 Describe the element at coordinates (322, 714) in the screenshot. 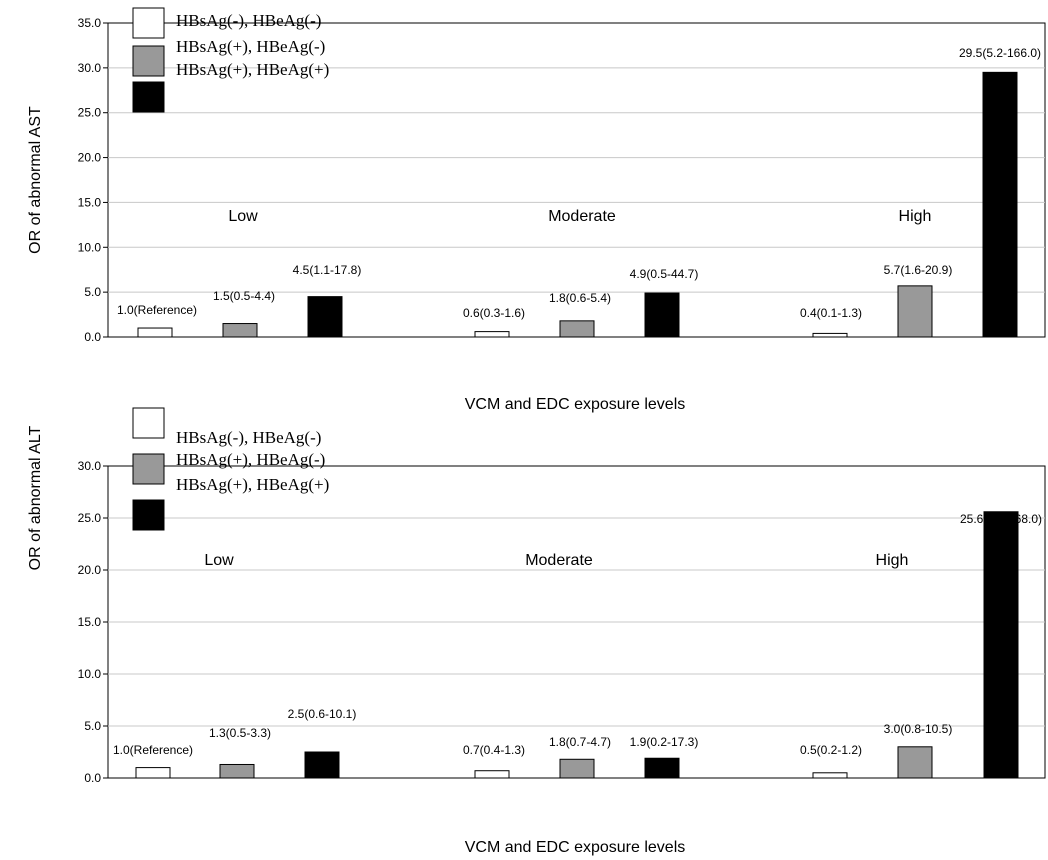

I see `data-label: 2.5(0.6-10.1)` at that location.